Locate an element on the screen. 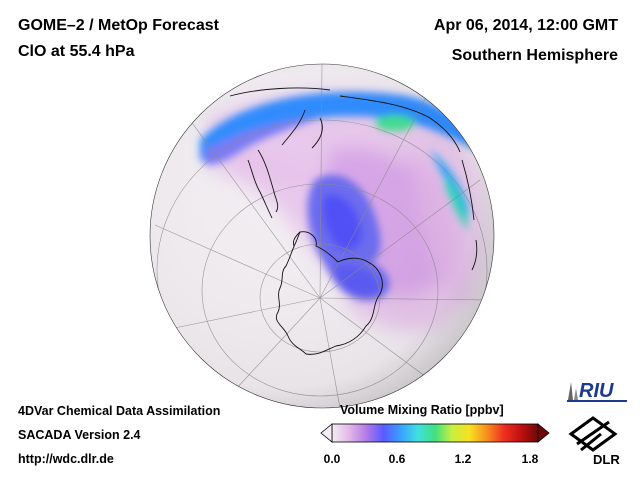  colorbar-title: Volume Mixing Ratio [ppbv] is located at coordinates (422, 410).